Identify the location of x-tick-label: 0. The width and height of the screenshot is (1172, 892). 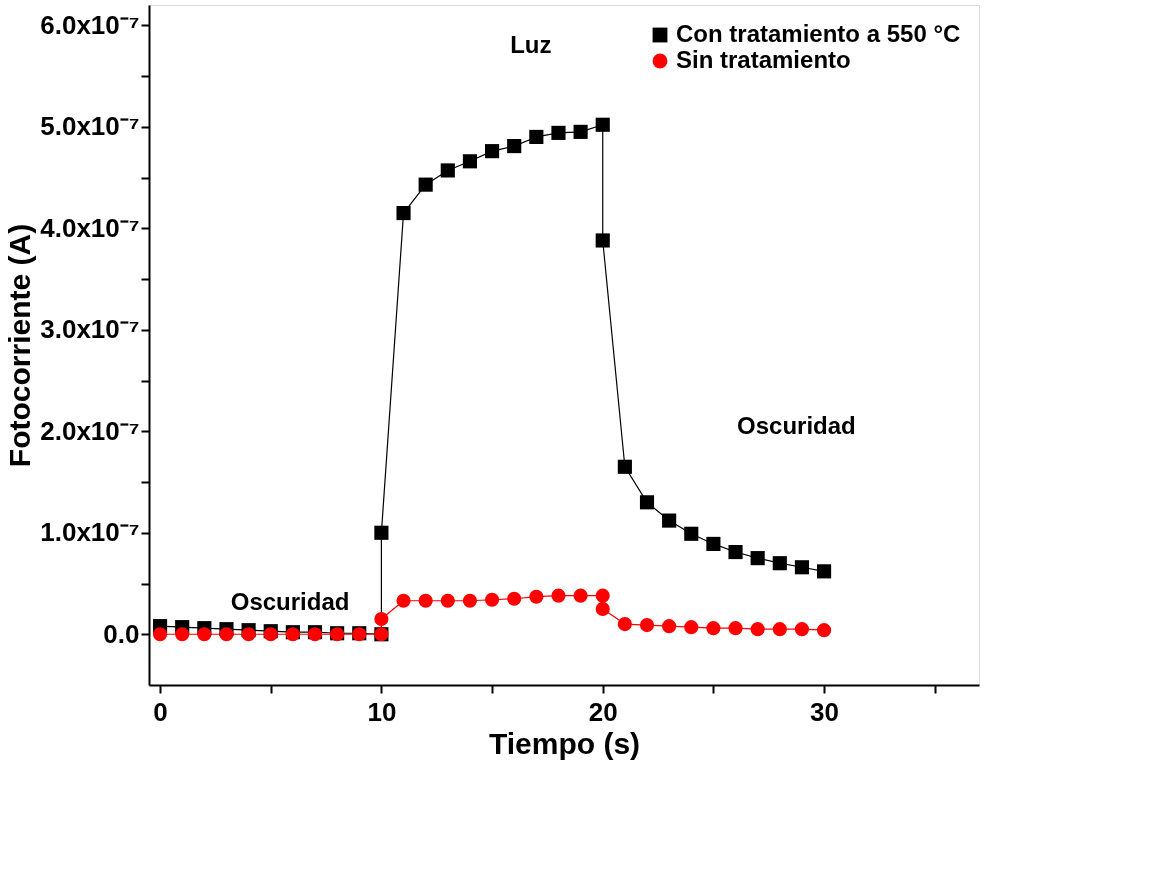
(160, 711).